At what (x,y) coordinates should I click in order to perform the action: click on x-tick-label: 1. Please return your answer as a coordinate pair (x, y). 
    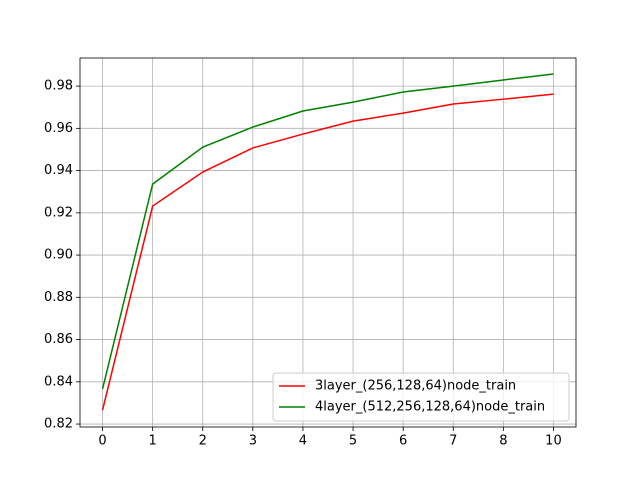
    Looking at the image, I should click on (153, 441).